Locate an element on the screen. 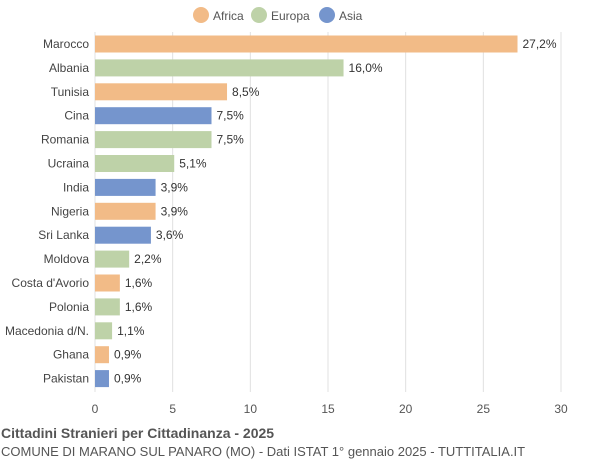 This screenshot has height=460, width=600. data-label: 2,2% is located at coordinates (148, 259).